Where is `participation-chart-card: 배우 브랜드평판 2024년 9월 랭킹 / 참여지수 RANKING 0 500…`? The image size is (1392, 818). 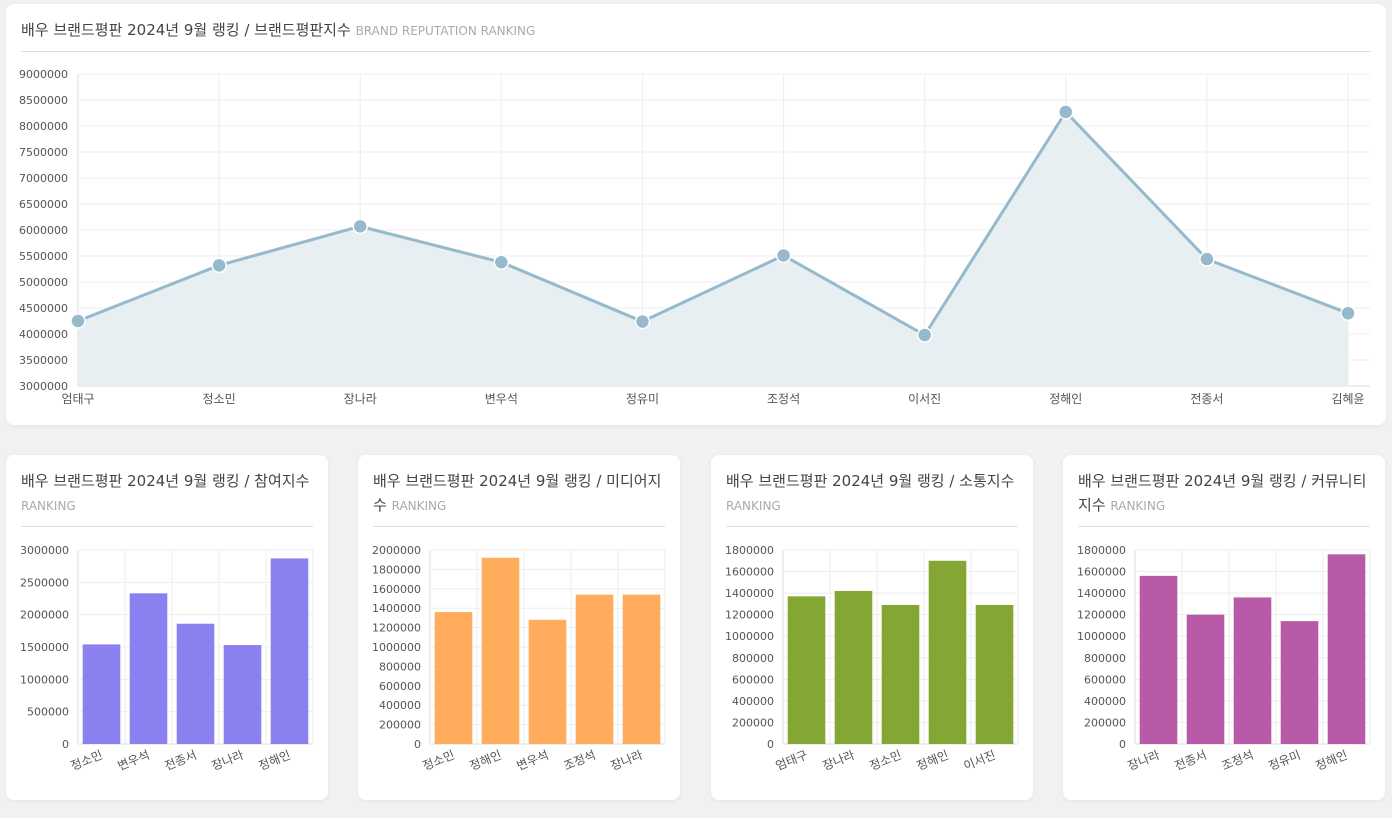 participation-chart-card: 배우 브랜드평판 2024년 9월 랭킹 / 참여지수 RANKING 0 500… is located at coordinates (167, 627).